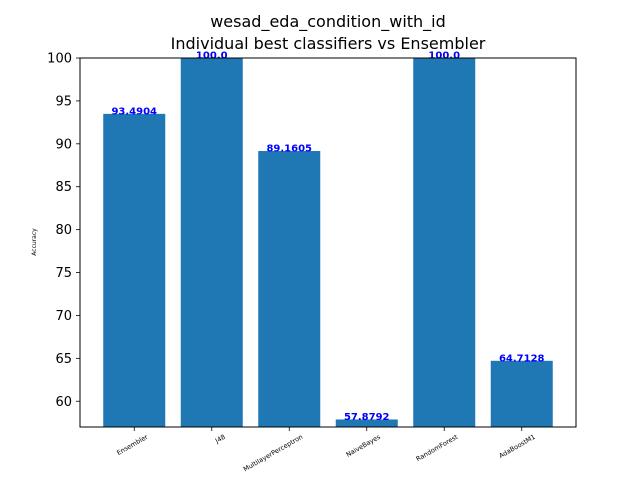  What do you see at coordinates (367, 417) in the screenshot?
I see `data-label-naivebayes: 57.8792` at bounding box center [367, 417].